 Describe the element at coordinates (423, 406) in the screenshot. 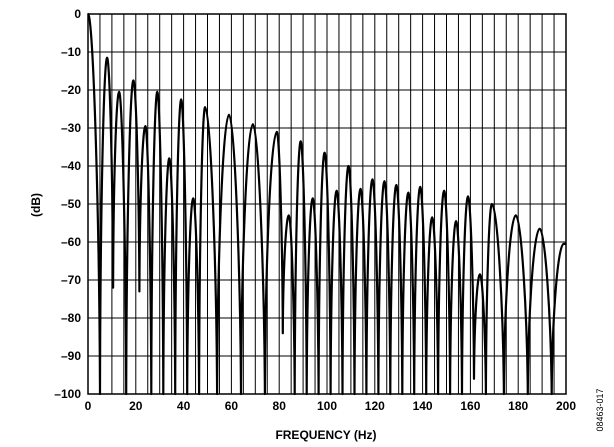

I see `x-tick-label: 140` at that location.